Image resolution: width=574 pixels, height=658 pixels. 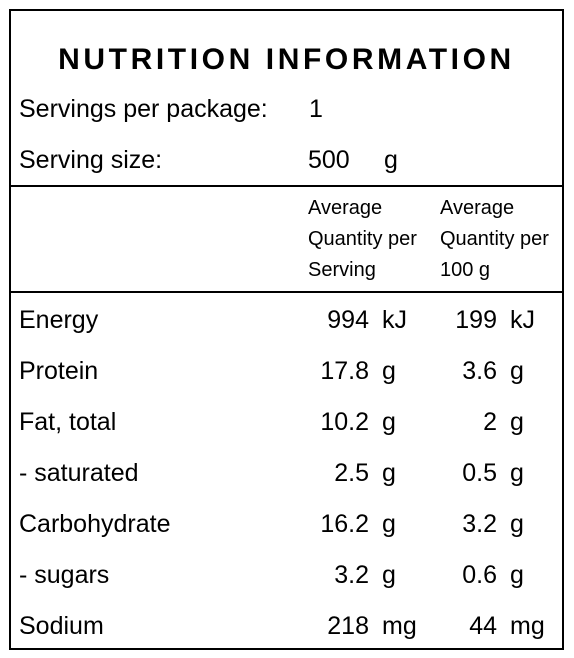 I want to click on serving-value: 218, so click(x=348, y=626).